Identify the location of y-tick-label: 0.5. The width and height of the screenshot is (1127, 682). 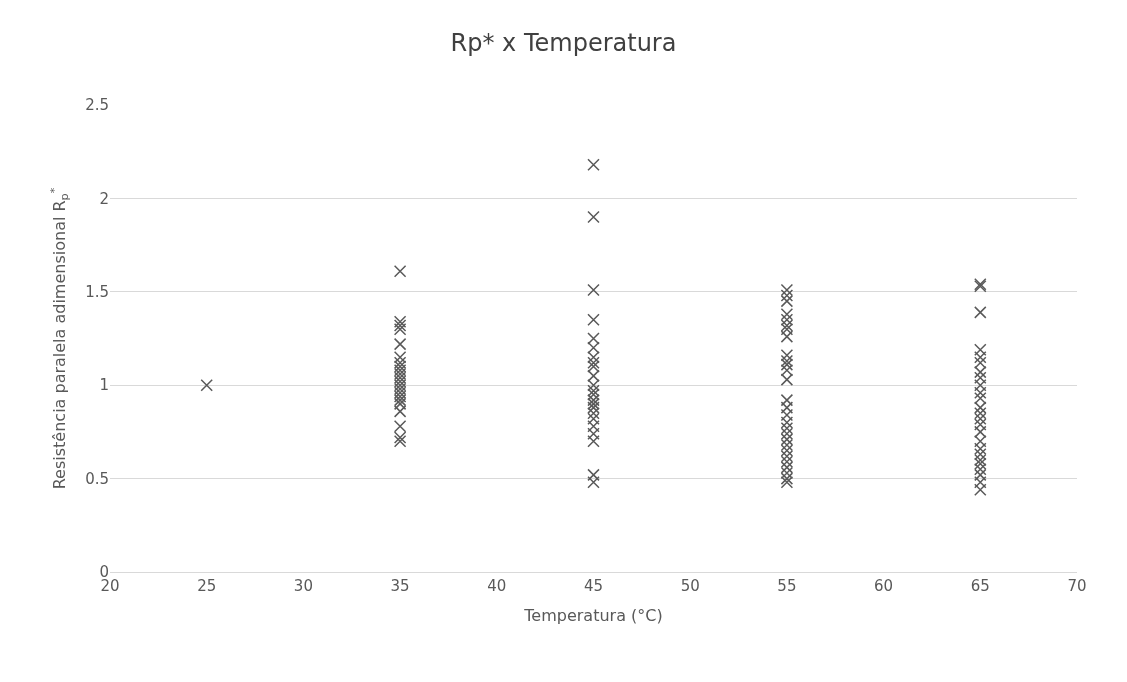
(97, 478).